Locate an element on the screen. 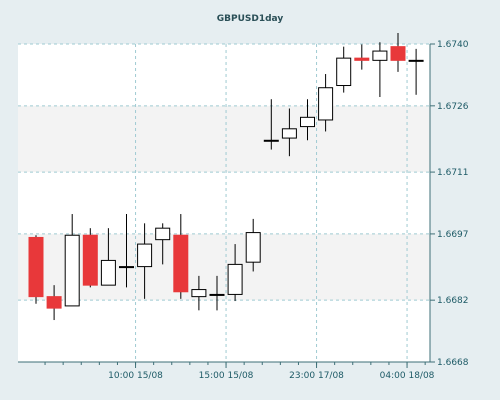 The image size is (500, 400). x-tick-label: 10:00 15/08 is located at coordinates (135, 376).